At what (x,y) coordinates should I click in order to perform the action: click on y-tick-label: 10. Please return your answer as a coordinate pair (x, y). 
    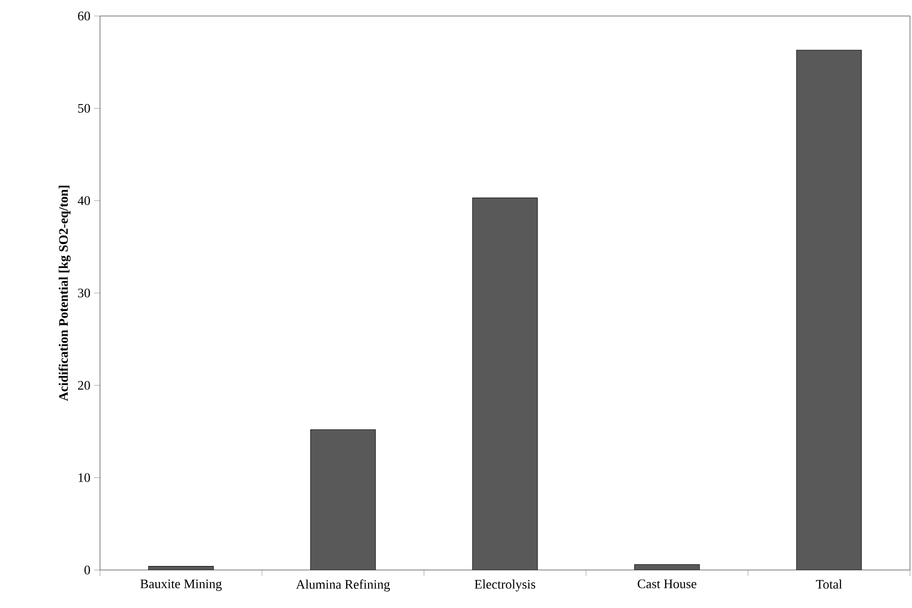
    Looking at the image, I should click on (84, 477).